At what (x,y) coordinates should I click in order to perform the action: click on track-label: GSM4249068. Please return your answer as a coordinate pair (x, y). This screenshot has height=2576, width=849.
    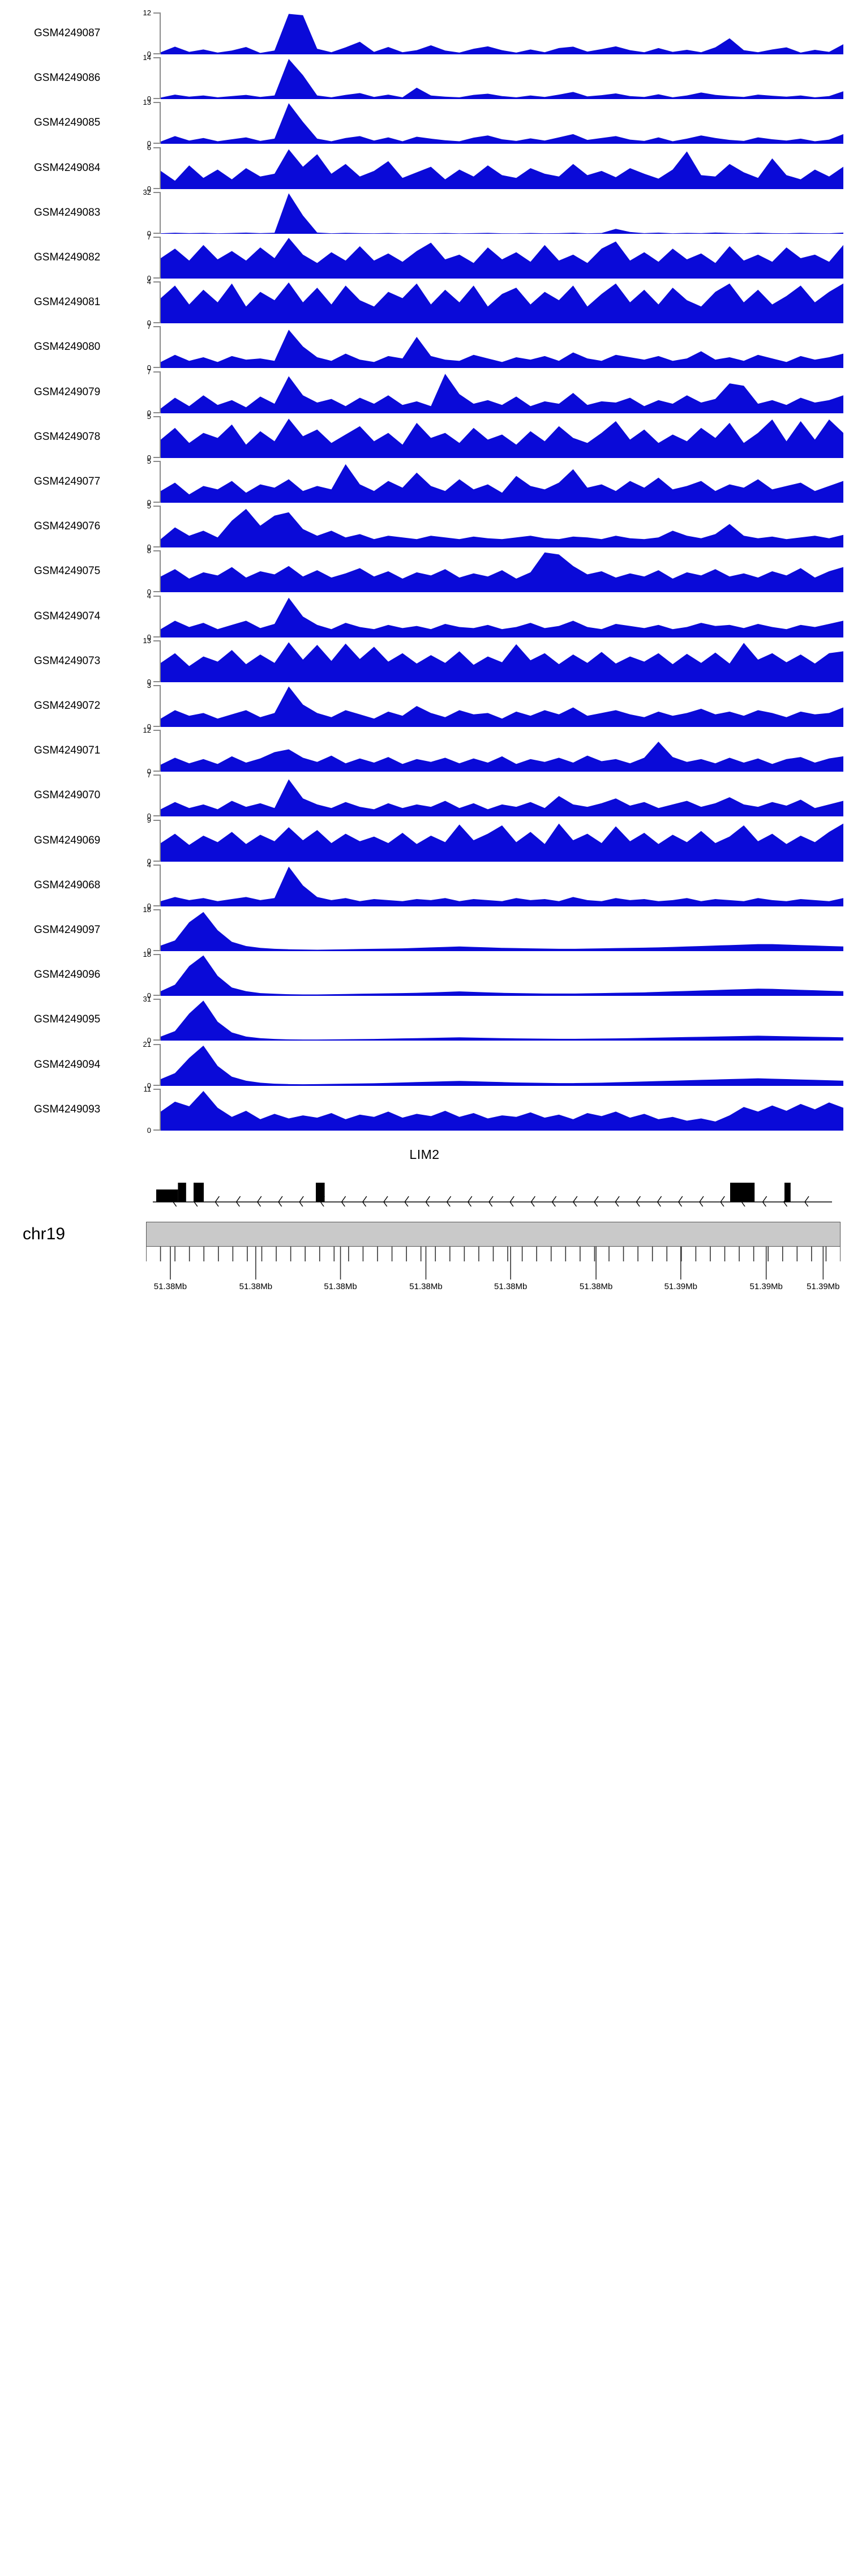
    Looking at the image, I should click on (67, 885).